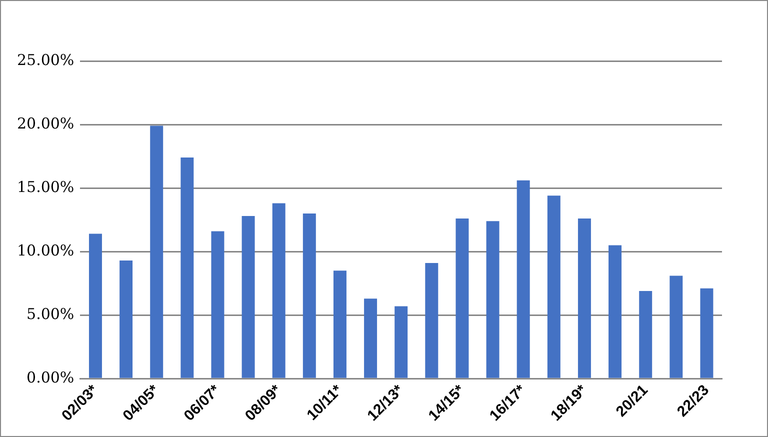 Image resolution: width=768 pixels, height=437 pixels. What do you see at coordinates (45, 187) in the screenshot?
I see `y-tick-label: 15.00%` at bounding box center [45, 187].